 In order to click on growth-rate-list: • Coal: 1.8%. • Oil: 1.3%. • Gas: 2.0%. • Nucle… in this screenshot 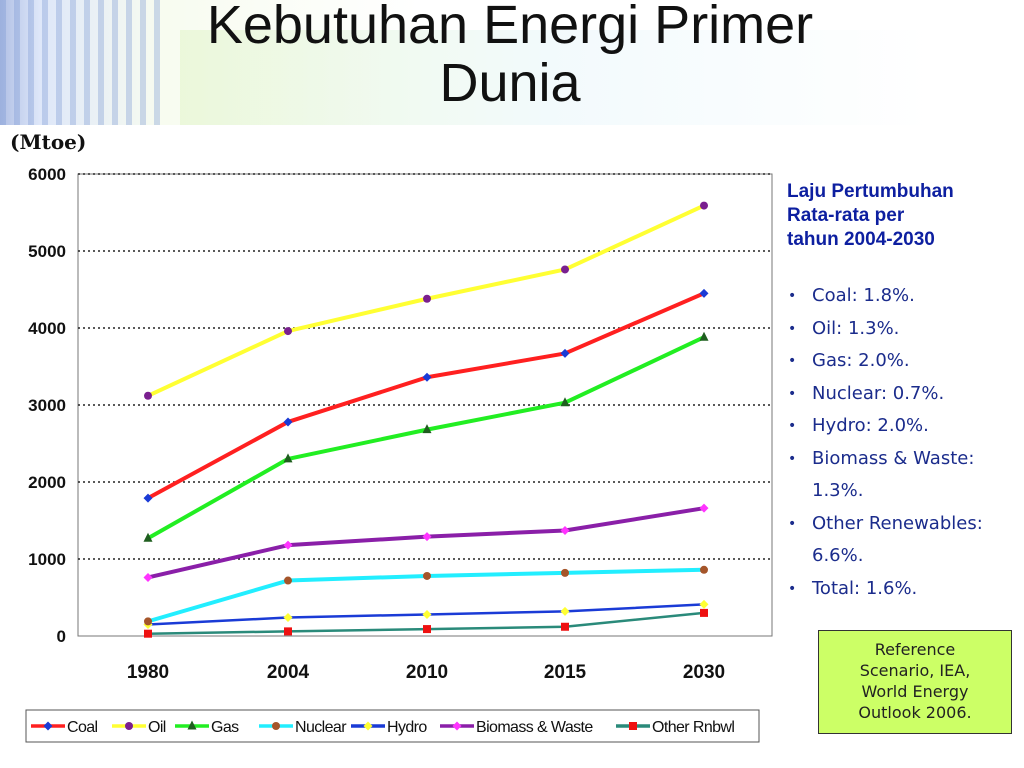, I will do `click(904, 442)`.